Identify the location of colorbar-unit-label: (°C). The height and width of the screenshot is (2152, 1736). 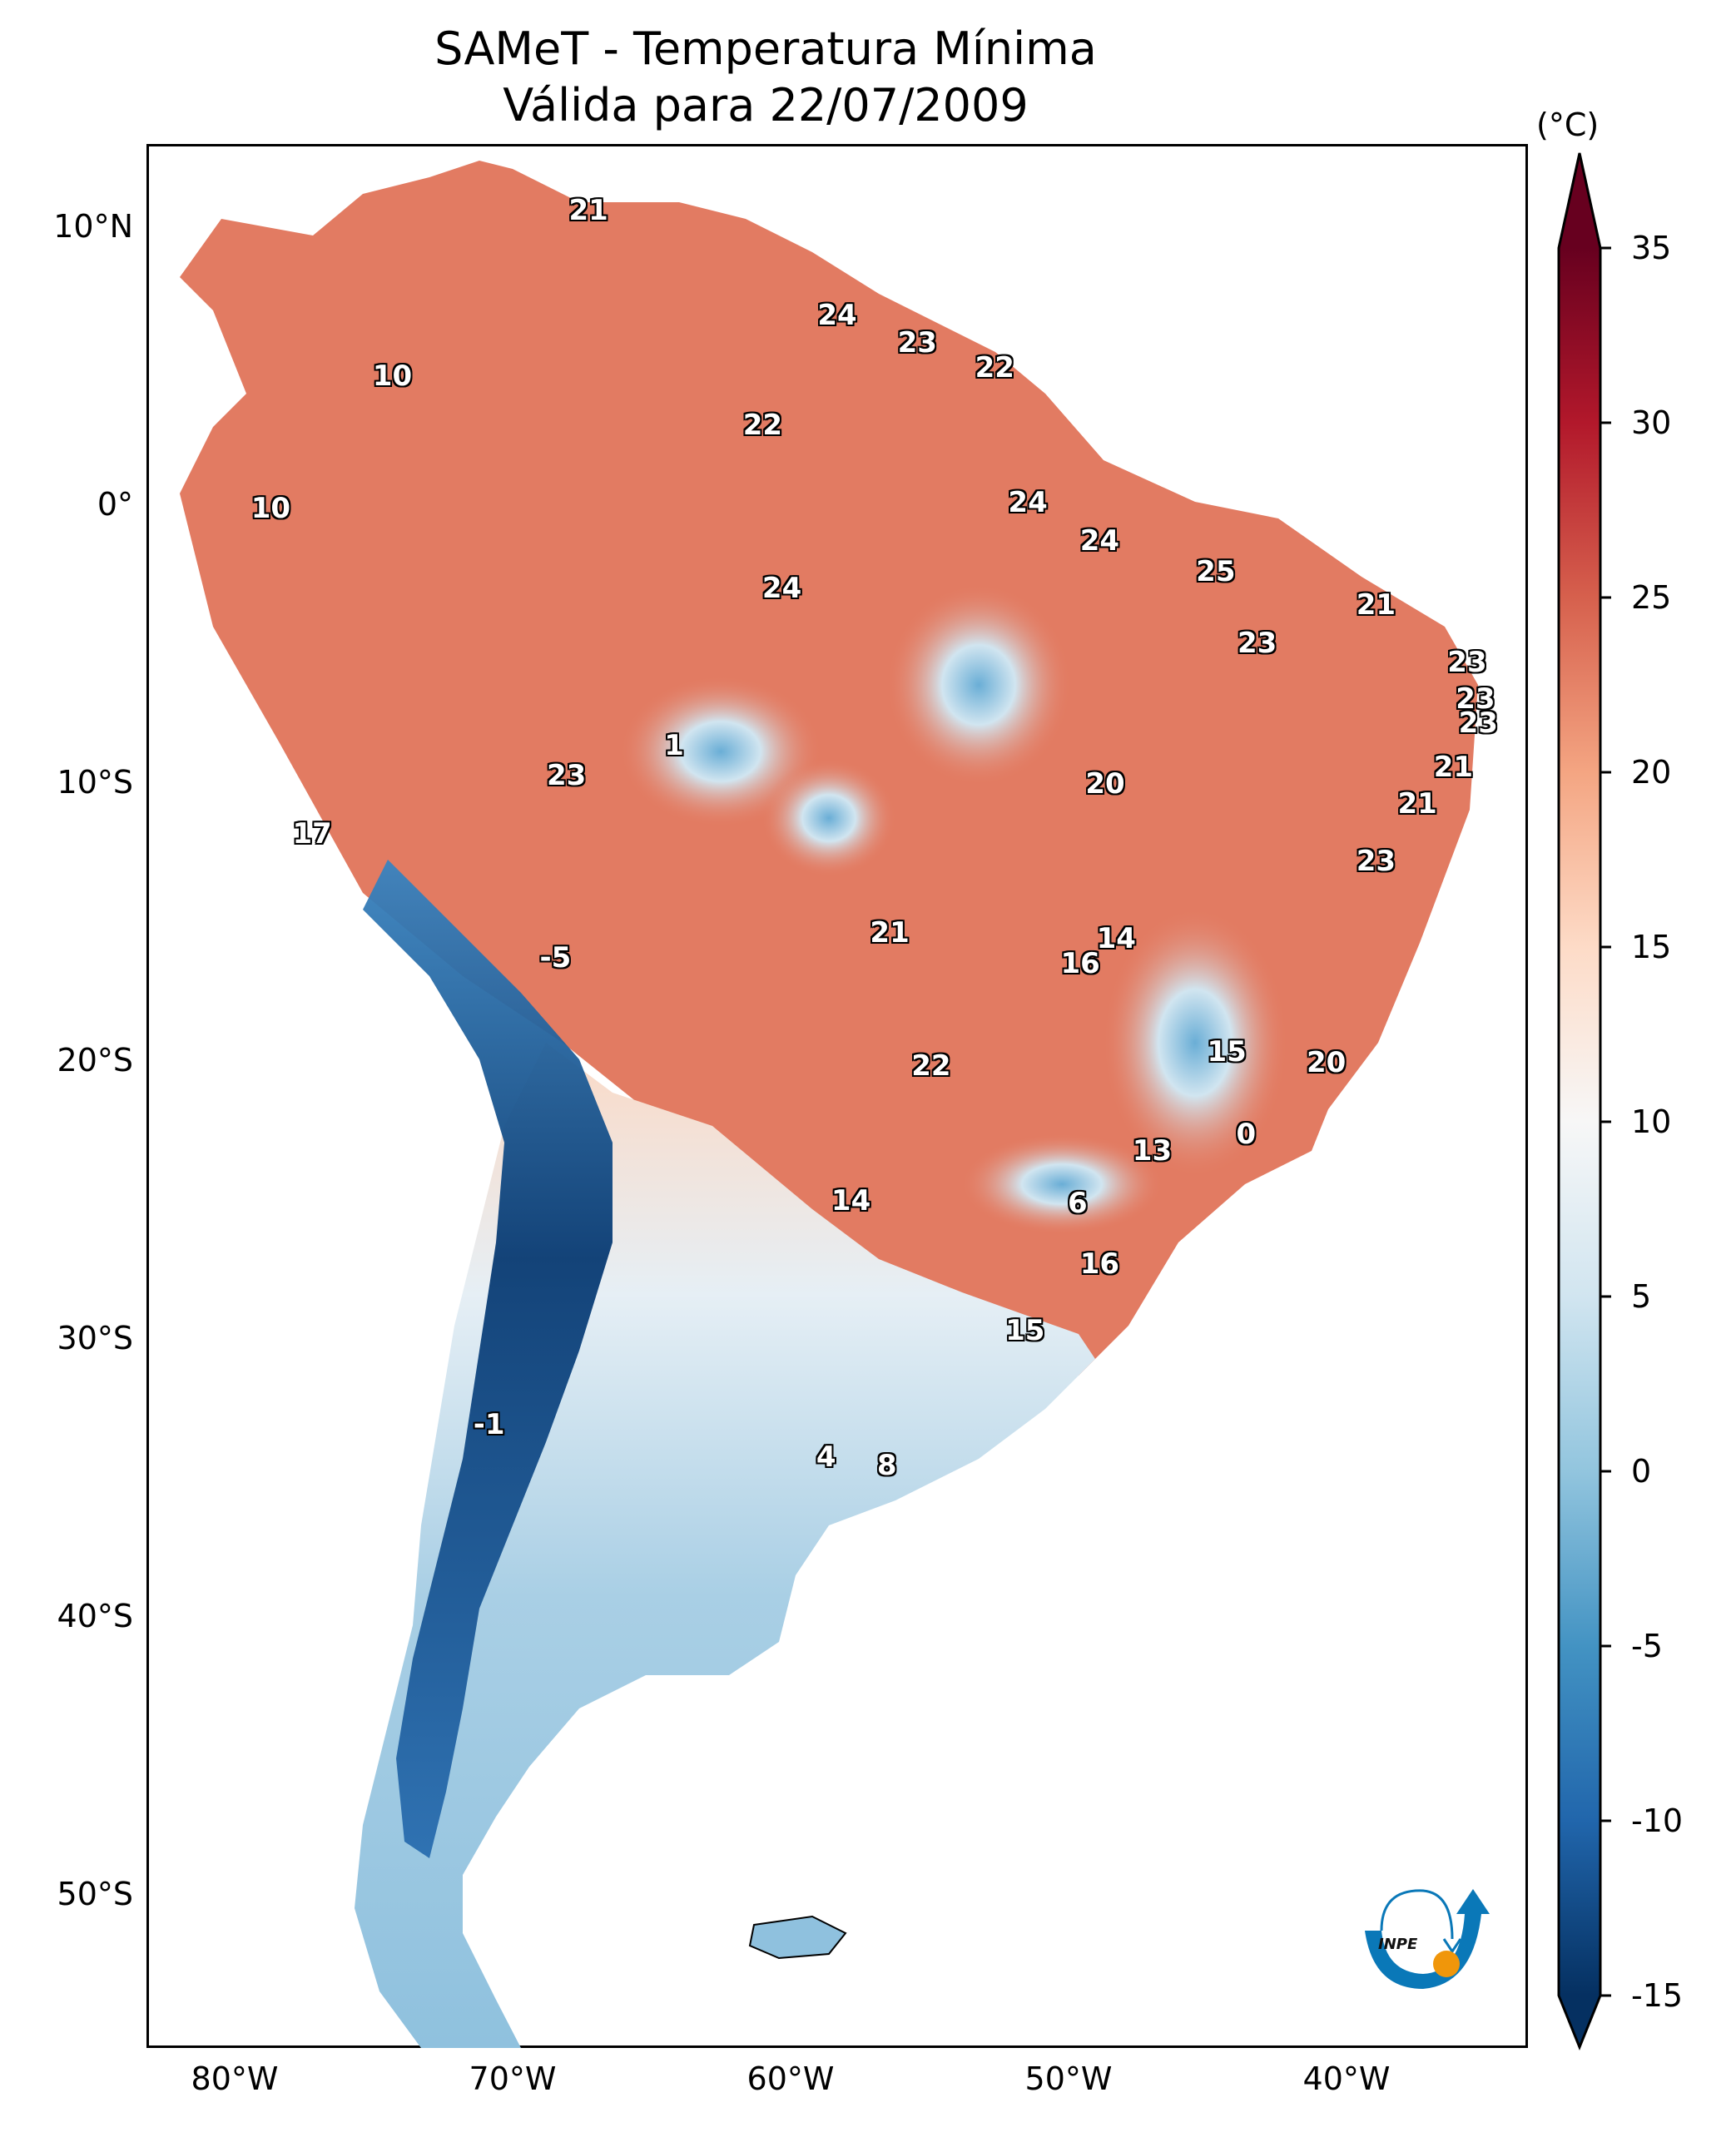
(1568, 125).